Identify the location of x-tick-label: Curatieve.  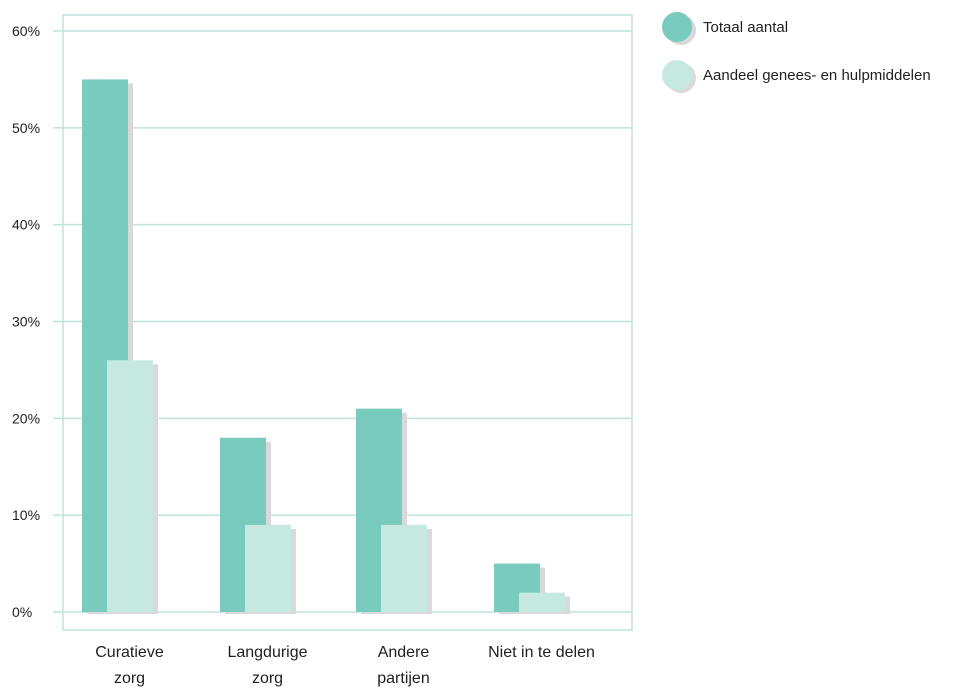
(129, 652).